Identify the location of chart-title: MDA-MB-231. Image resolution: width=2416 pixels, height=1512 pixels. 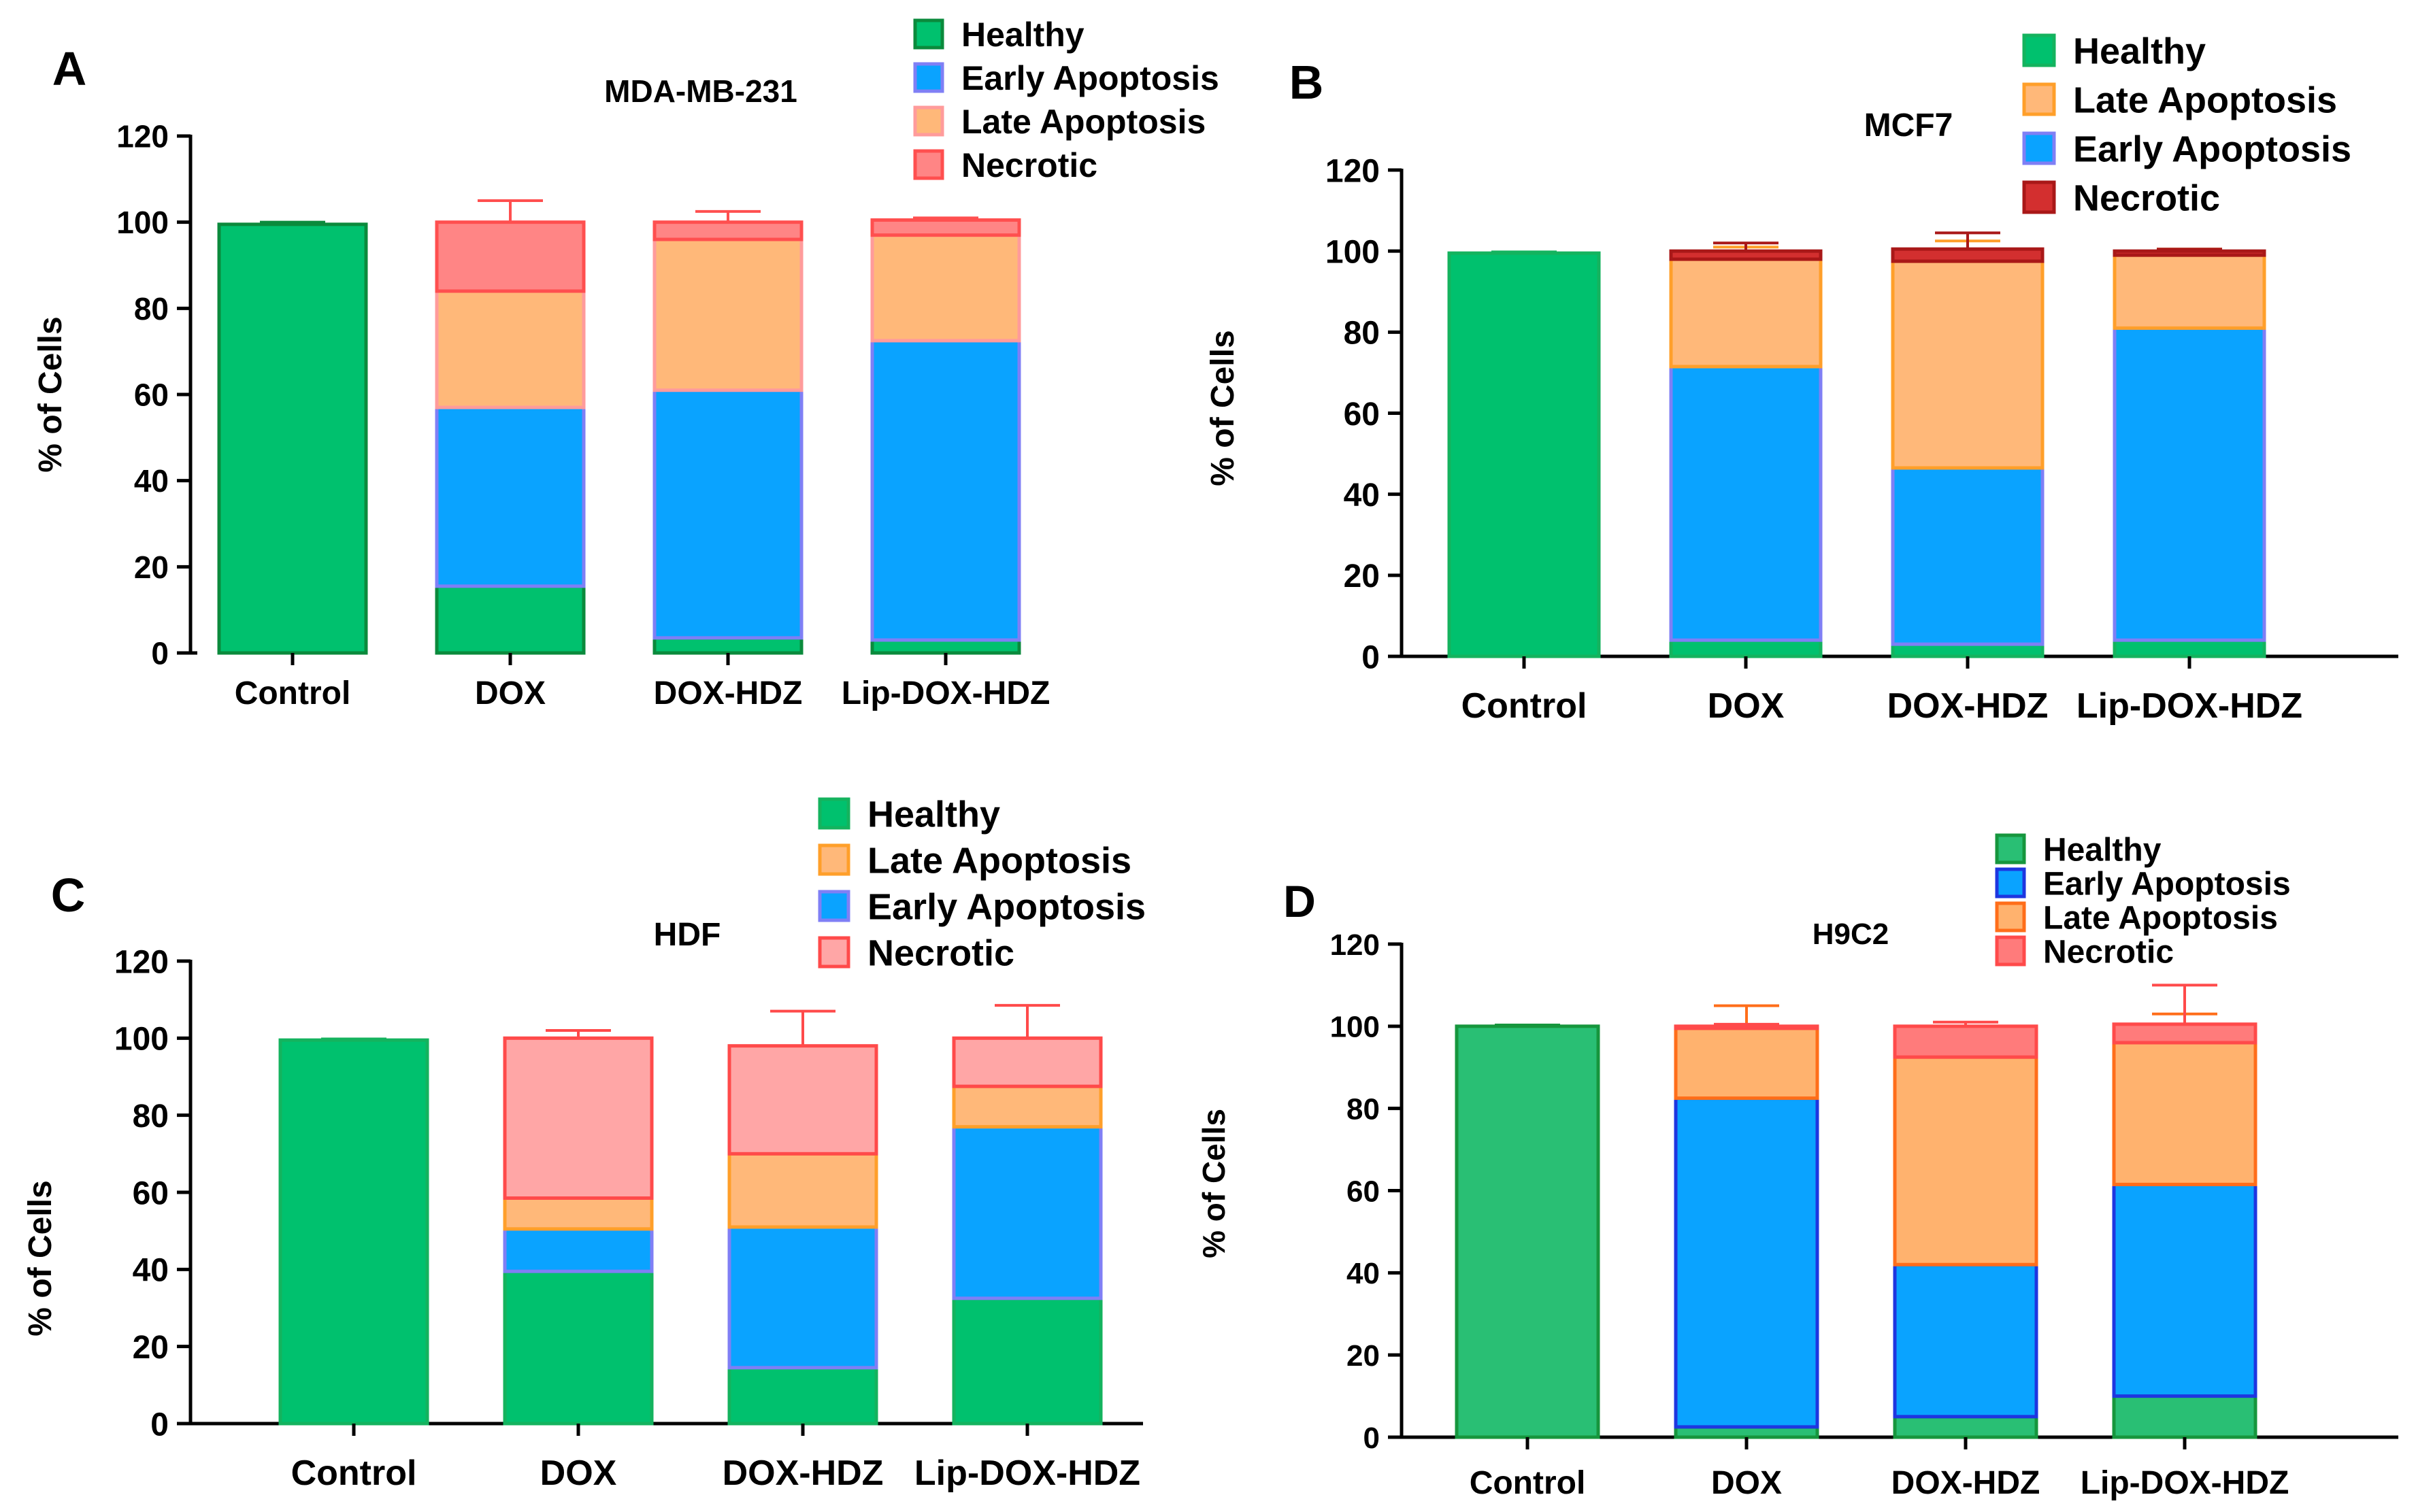
(700, 91).